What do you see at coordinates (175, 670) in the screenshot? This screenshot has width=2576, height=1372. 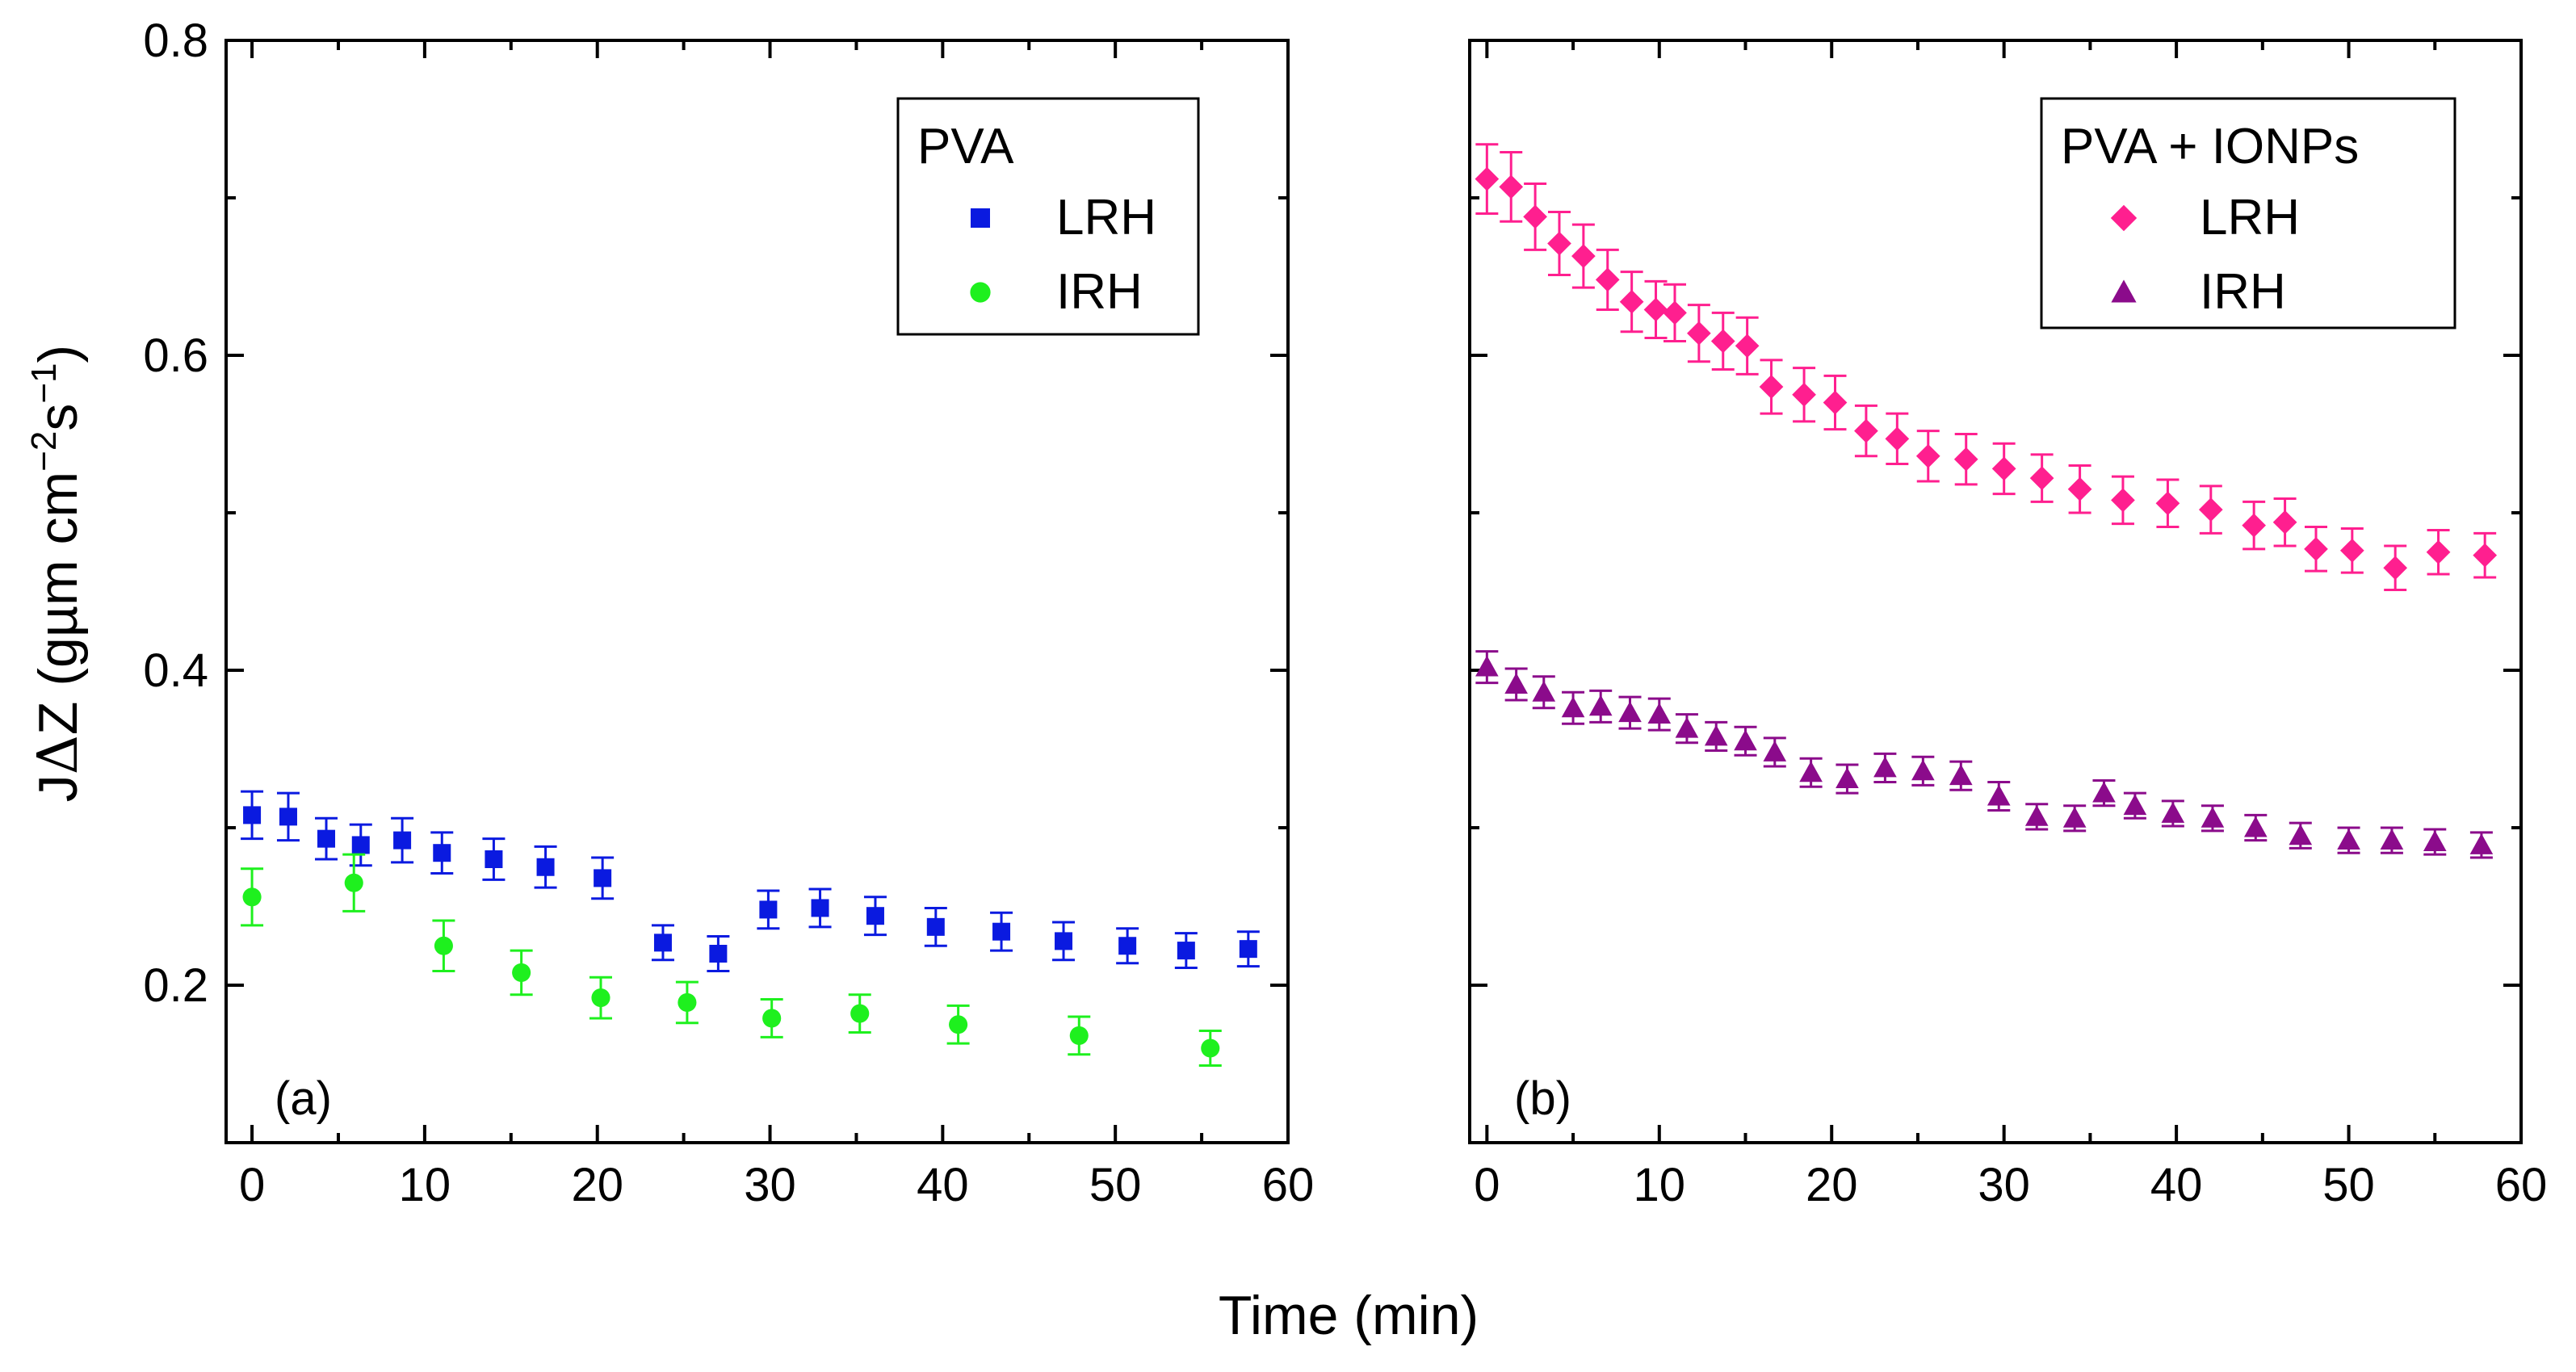 I see `y-tick-label: 0.4` at bounding box center [175, 670].